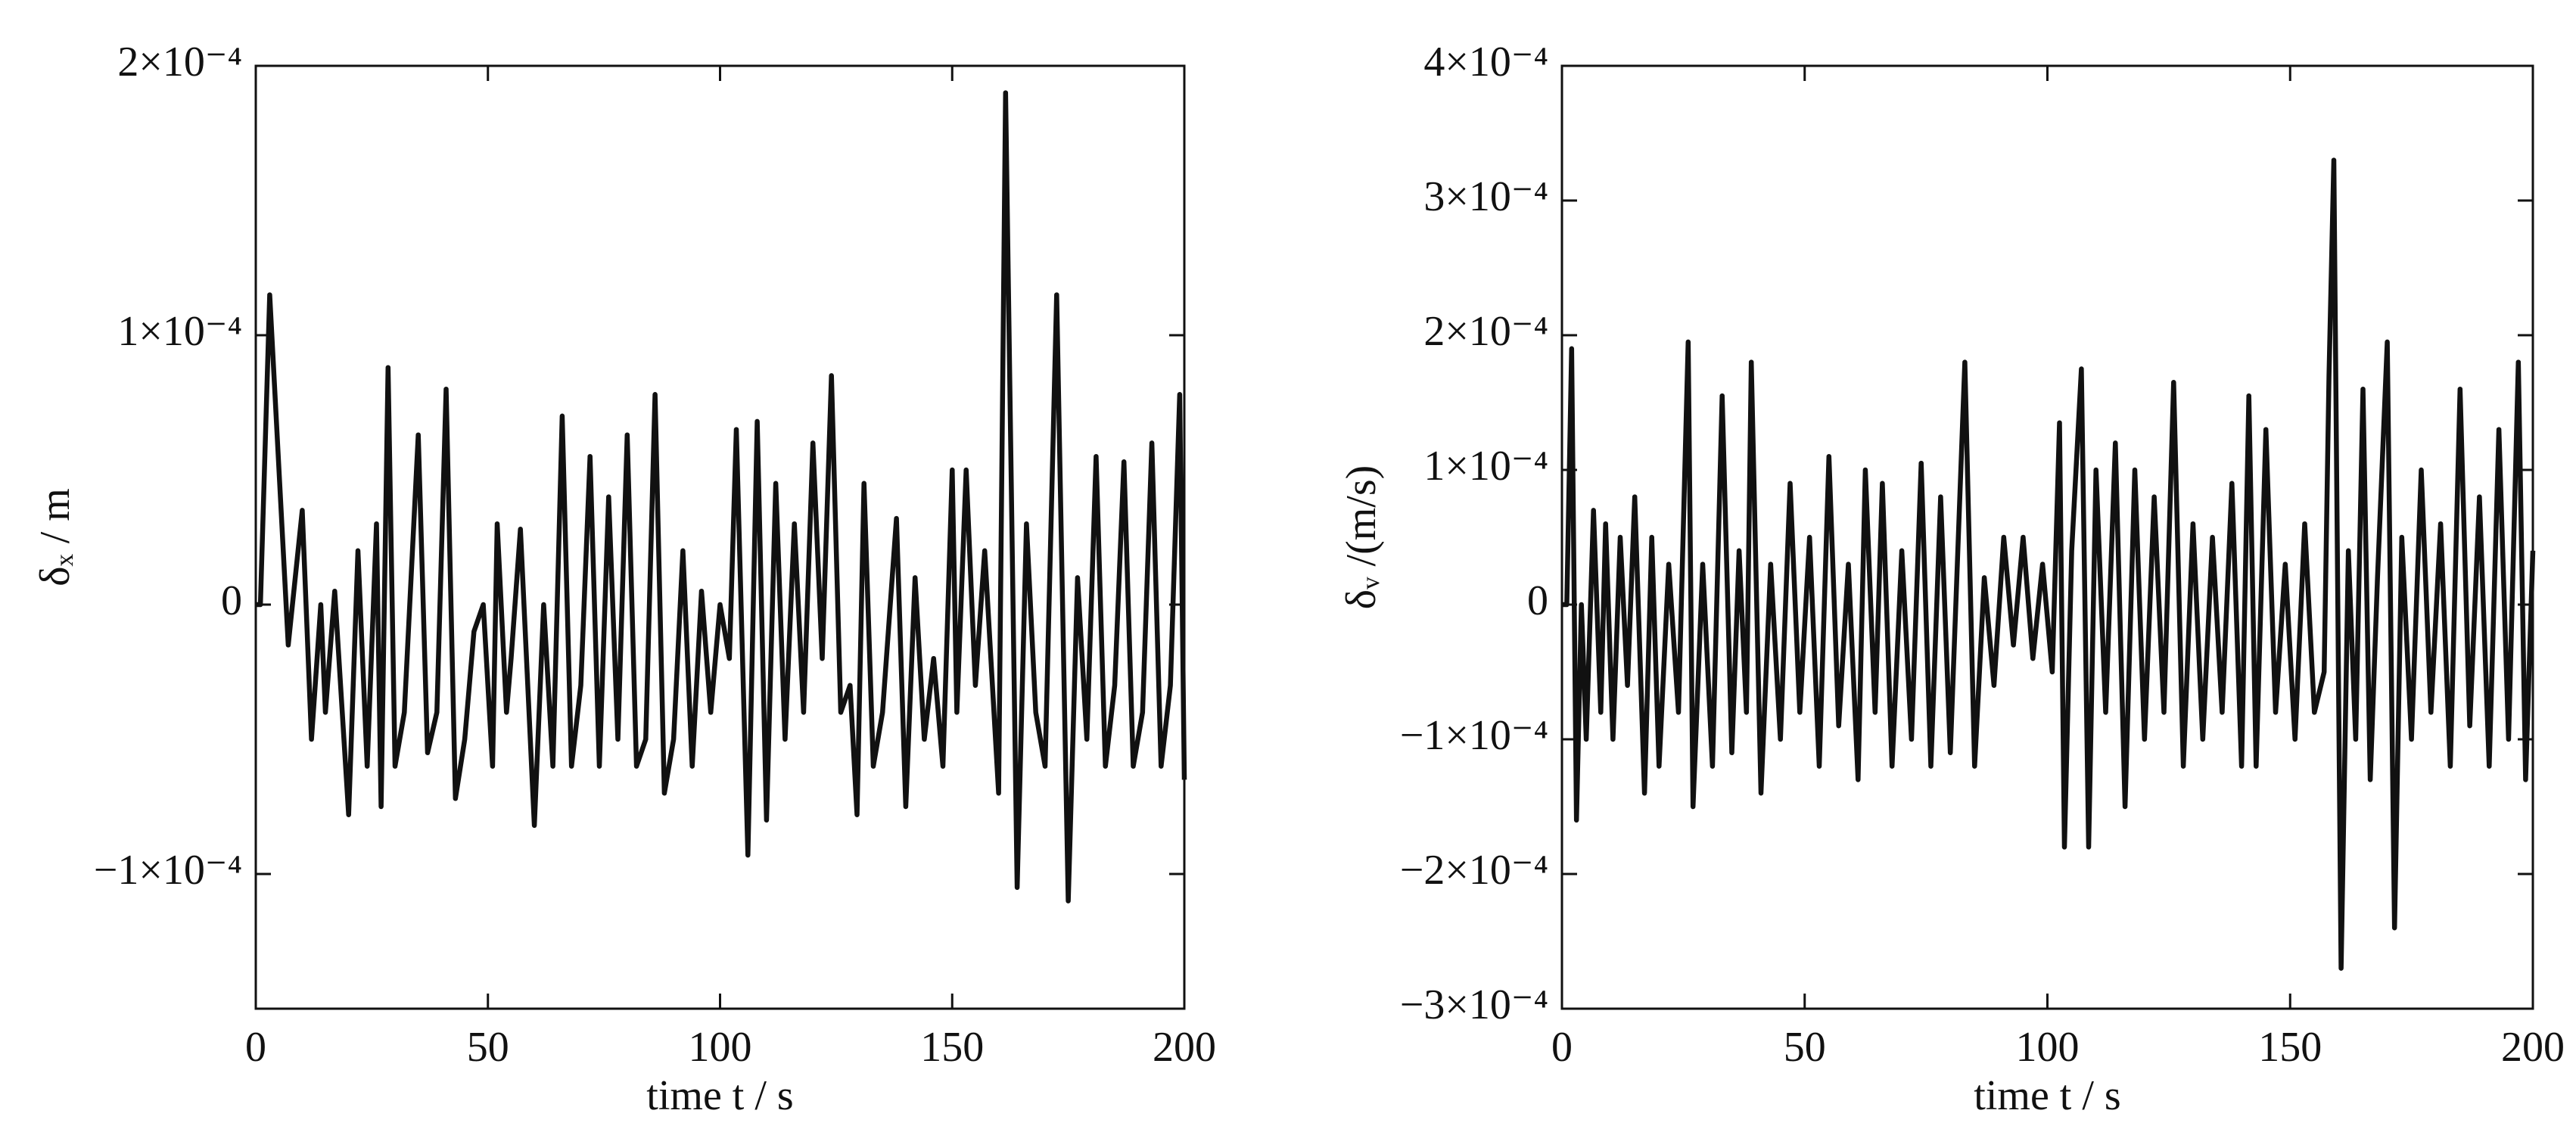  Describe the element at coordinates (55, 537) in the screenshot. I see `y-axis-label: δₓ / m` at that location.